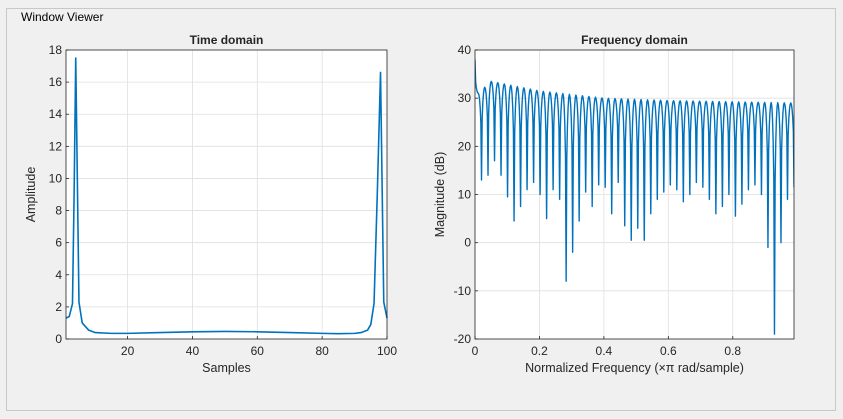  What do you see at coordinates (539, 351) in the screenshot?
I see `x-tick-label: 0.2` at bounding box center [539, 351].